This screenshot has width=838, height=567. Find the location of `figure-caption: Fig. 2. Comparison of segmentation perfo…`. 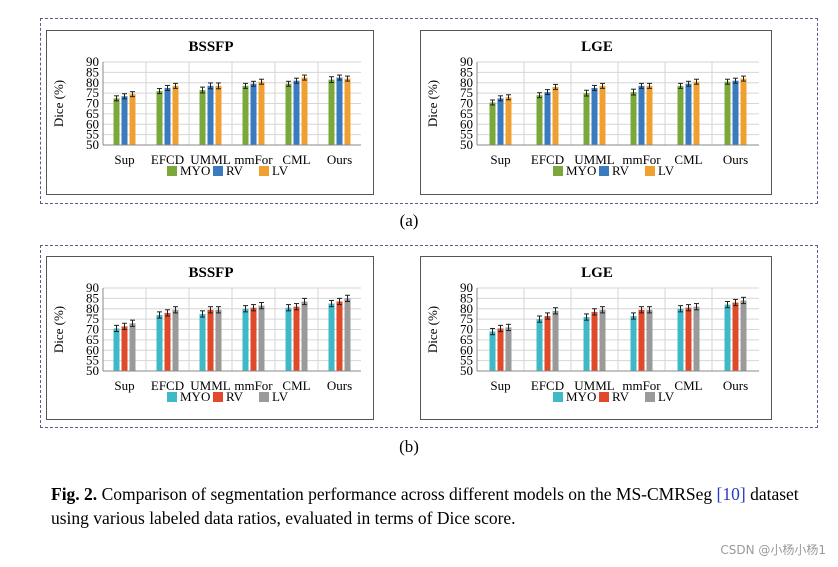

figure-caption: Fig. 2. Comparison of segmentation perfo… is located at coordinates (431, 506).